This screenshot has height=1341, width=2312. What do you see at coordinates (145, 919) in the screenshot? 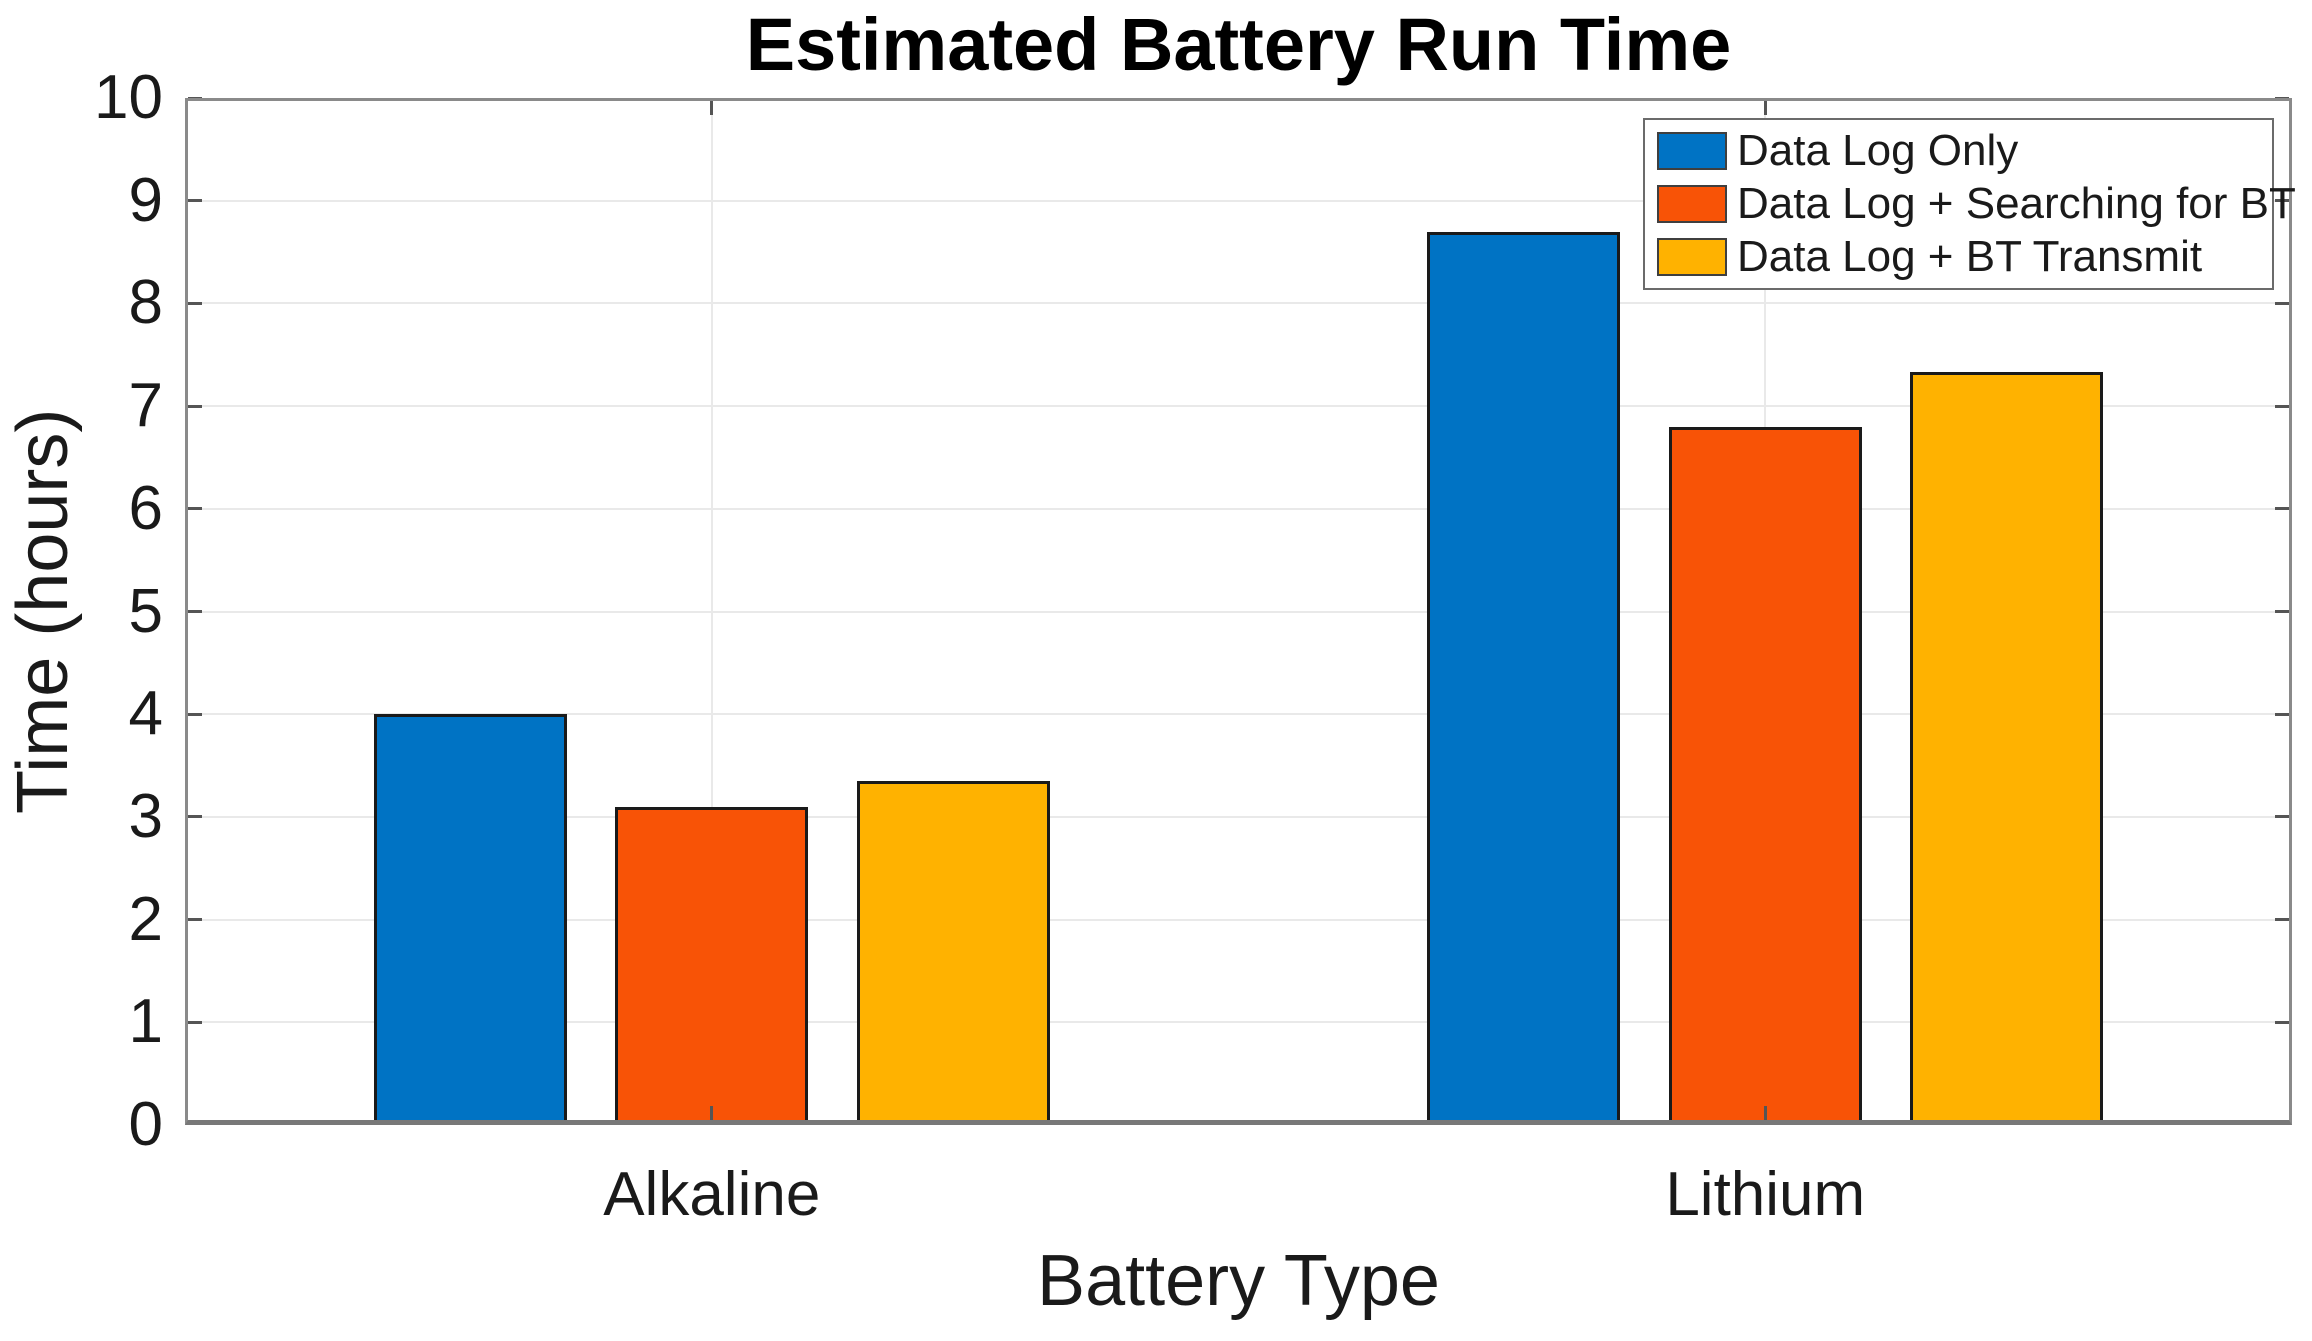
I see `y-tick-label: 2` at bounding box center [145, 919].